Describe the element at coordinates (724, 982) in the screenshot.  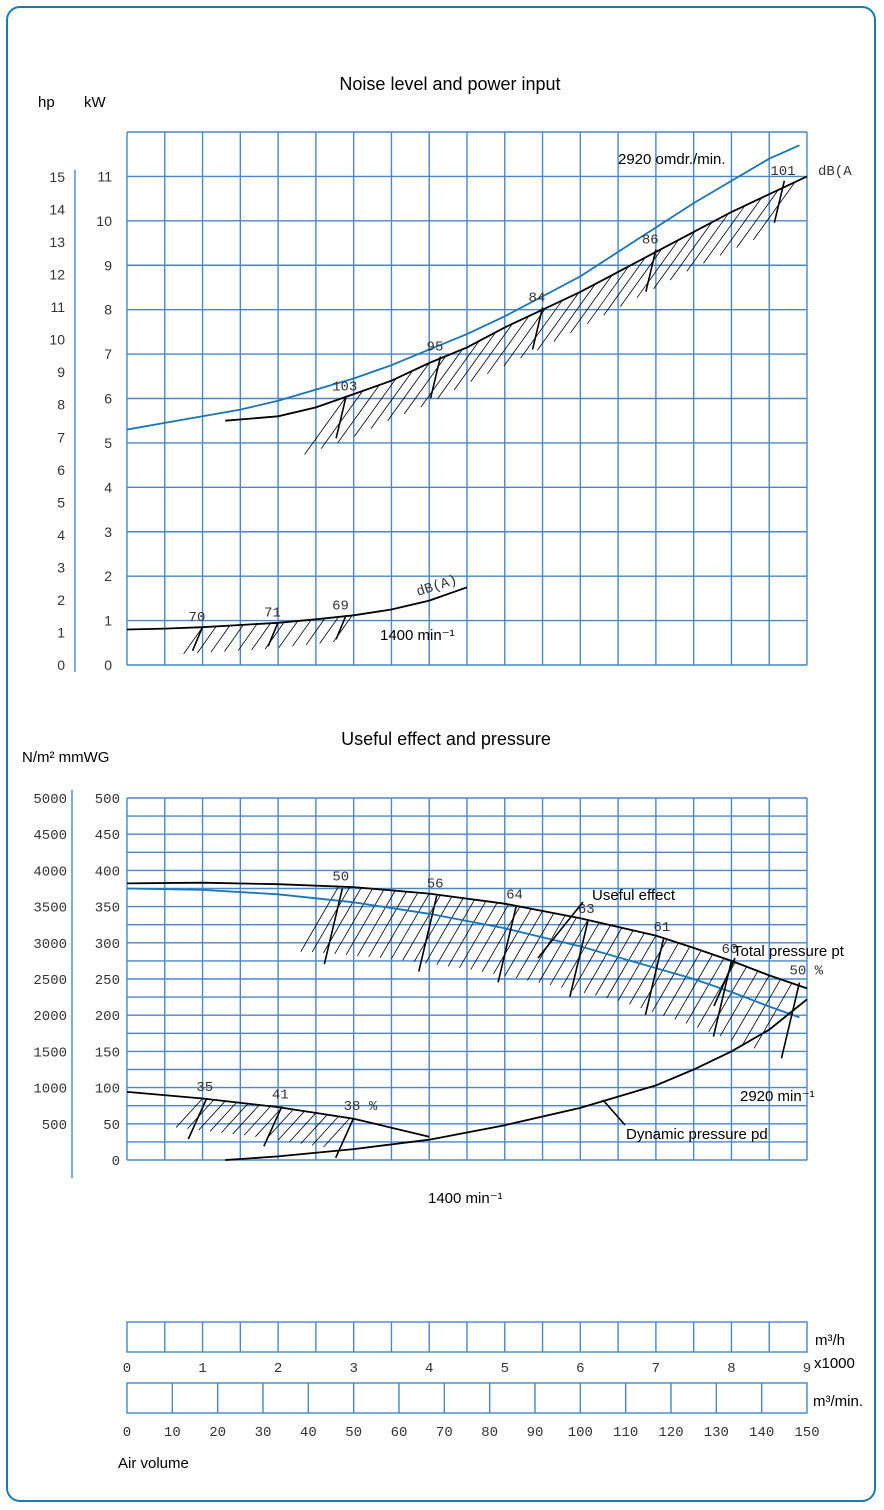
I see `leader-total-pressure` at that location.